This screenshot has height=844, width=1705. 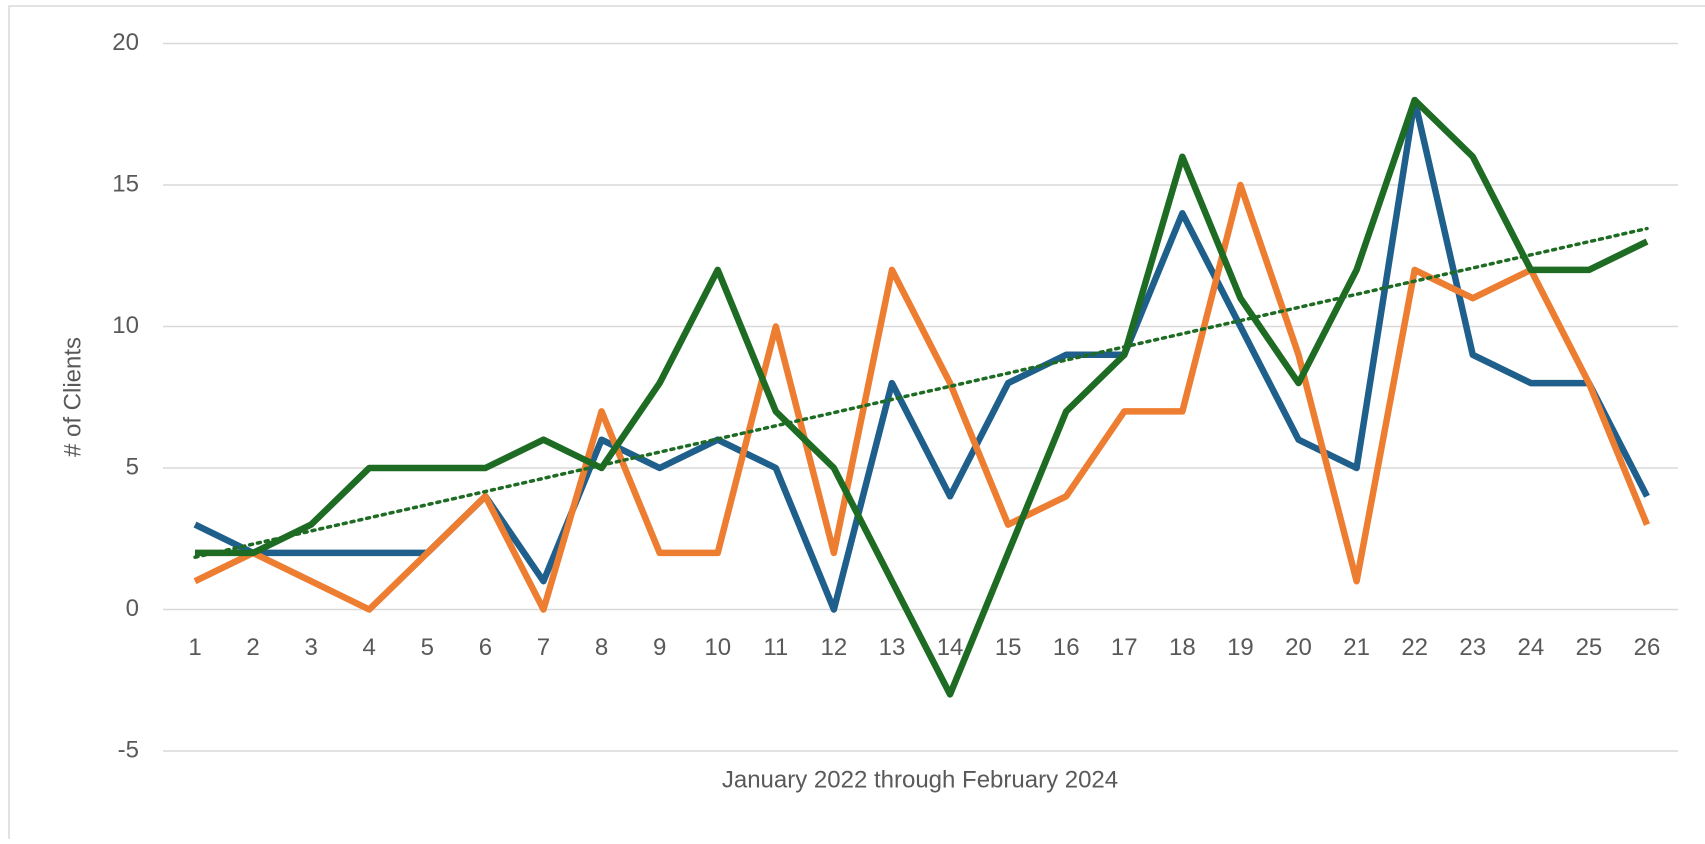 I want to click on x-tick-label: 4, so click(x=369, y=647).